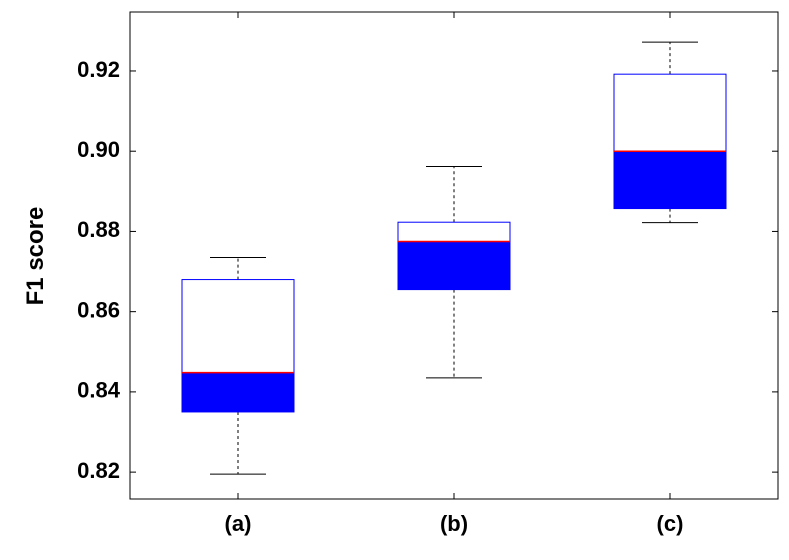 The image size is (789, 560). What do you see at coordinates (238, 523) in the screenshot?
I see `x-tick-label: (a)` at bounding box center [238, 523].